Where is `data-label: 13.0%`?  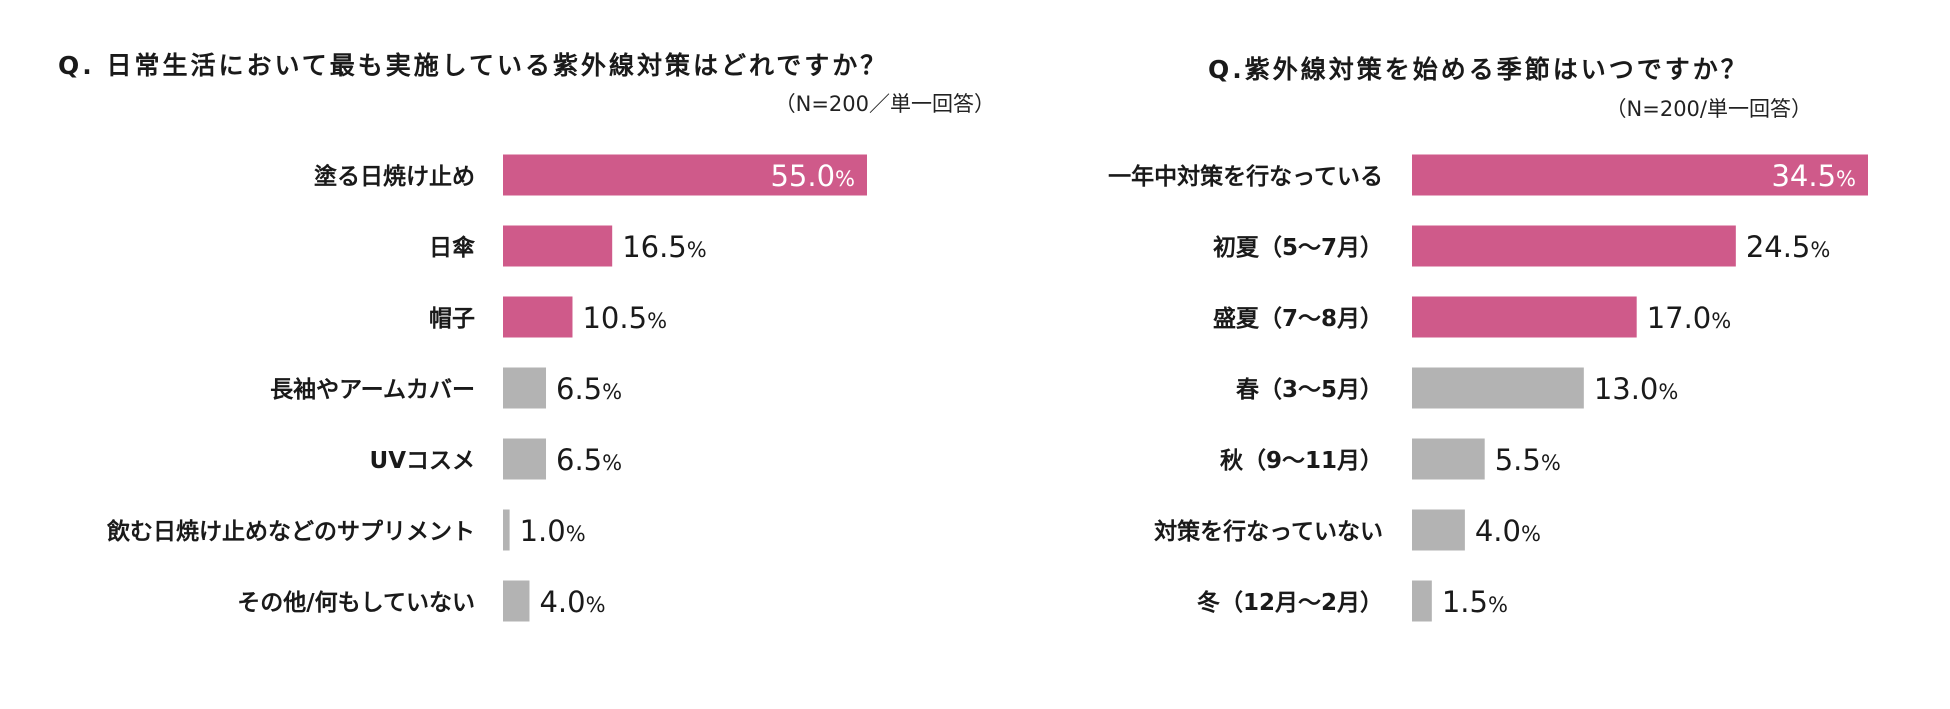 data-label: 13.0% is located at coordinates (1636, 389).